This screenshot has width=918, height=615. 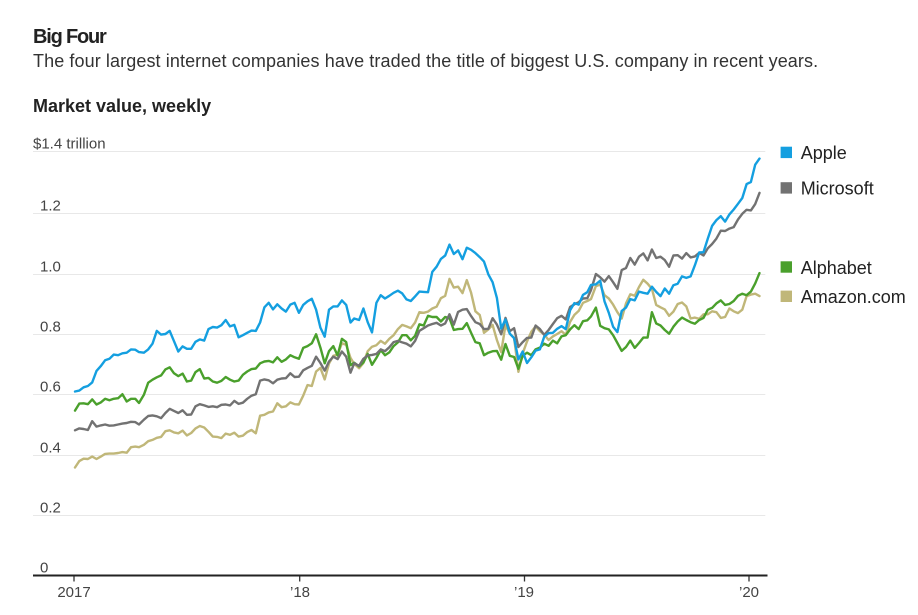 What do you see at coordinates (50, 266) in the screenshot?
I see `svg-text: 1.0` at bounding box center [50, 266].